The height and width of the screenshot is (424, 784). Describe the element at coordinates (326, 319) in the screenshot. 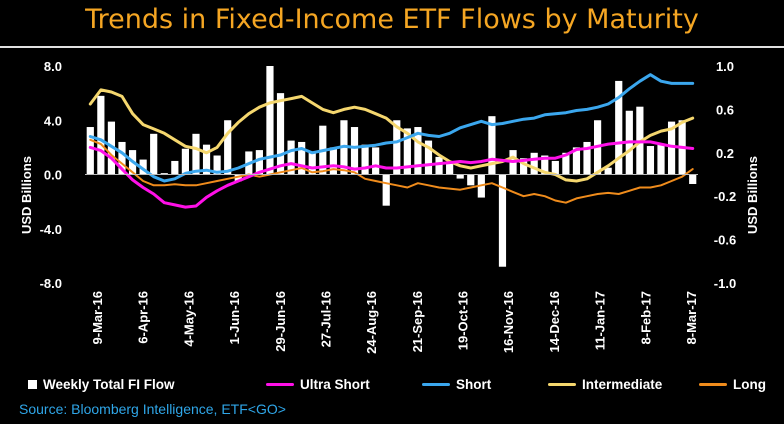

I see `x-tick-label: 27-Jul-16` at that location.